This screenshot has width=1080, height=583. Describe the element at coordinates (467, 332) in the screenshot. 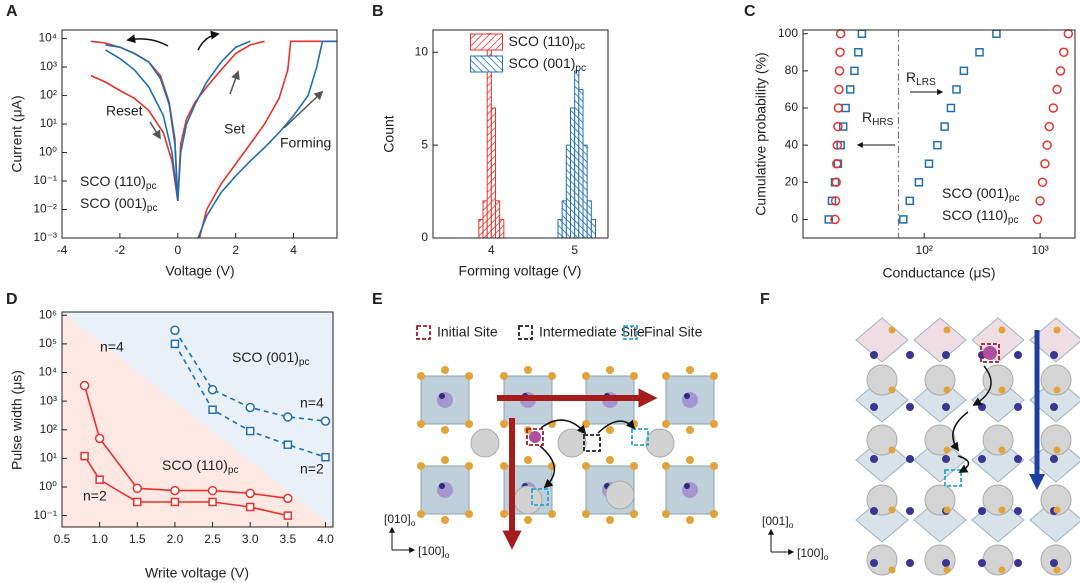

I see `legend-label: Initial Site` at that location.